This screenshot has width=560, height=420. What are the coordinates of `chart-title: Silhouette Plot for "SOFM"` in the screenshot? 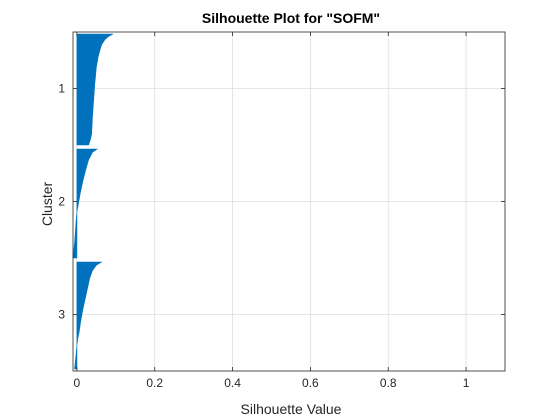 It's located at (291, 18).